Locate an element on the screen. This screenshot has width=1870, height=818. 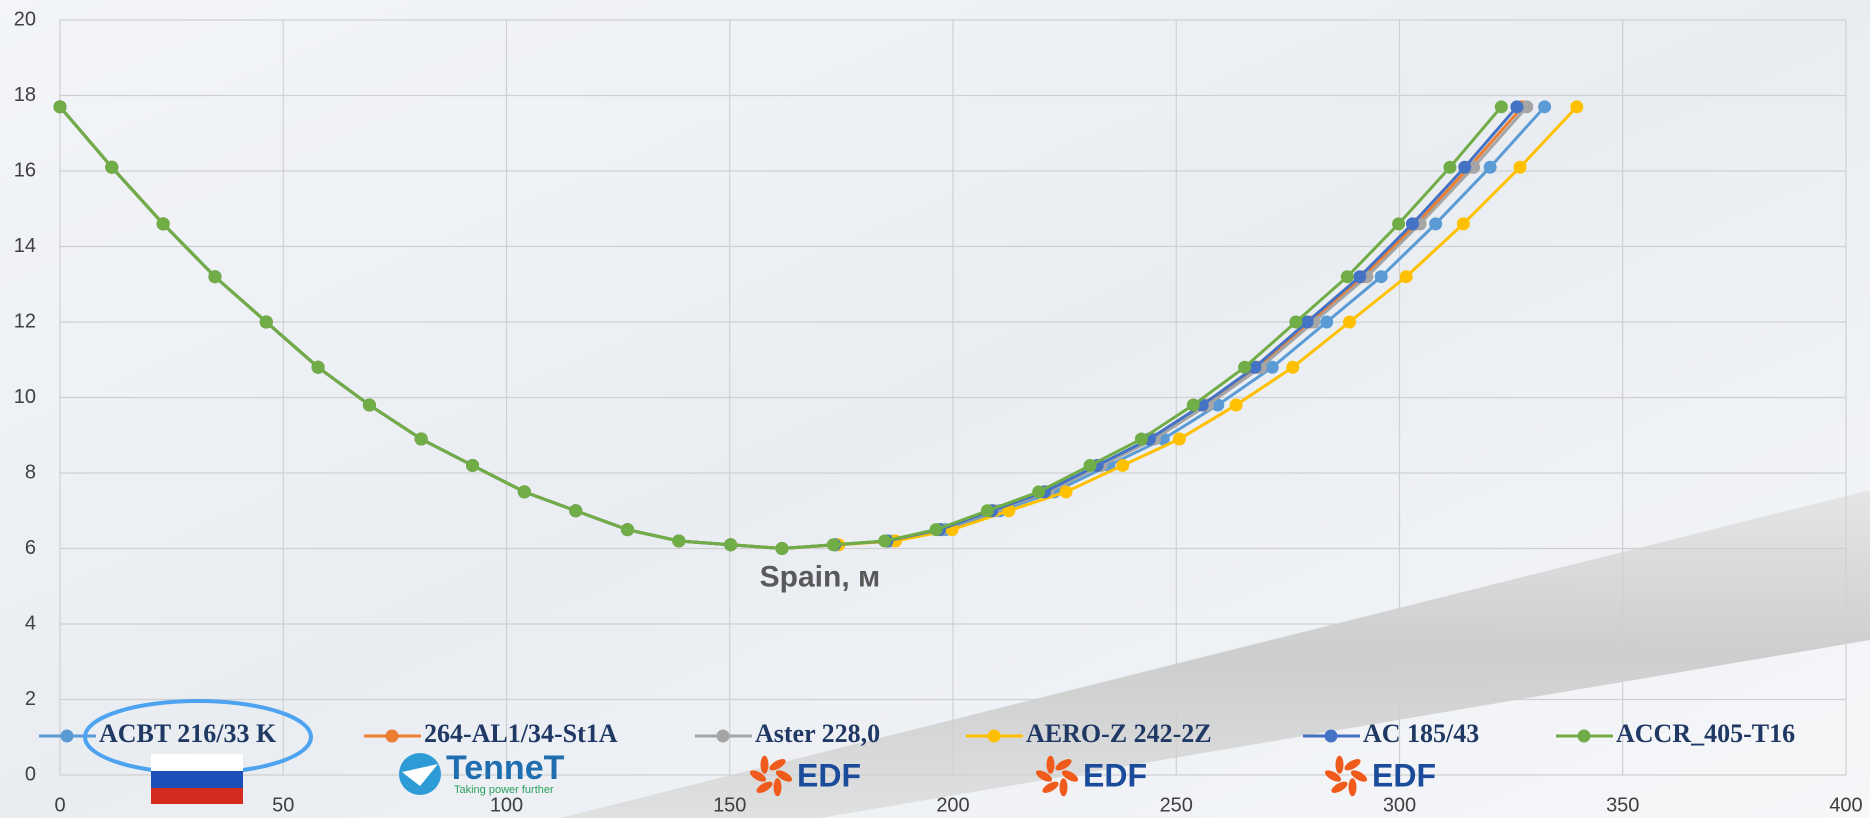
y-tick-label: 8 is located at coordinates (30, 472).